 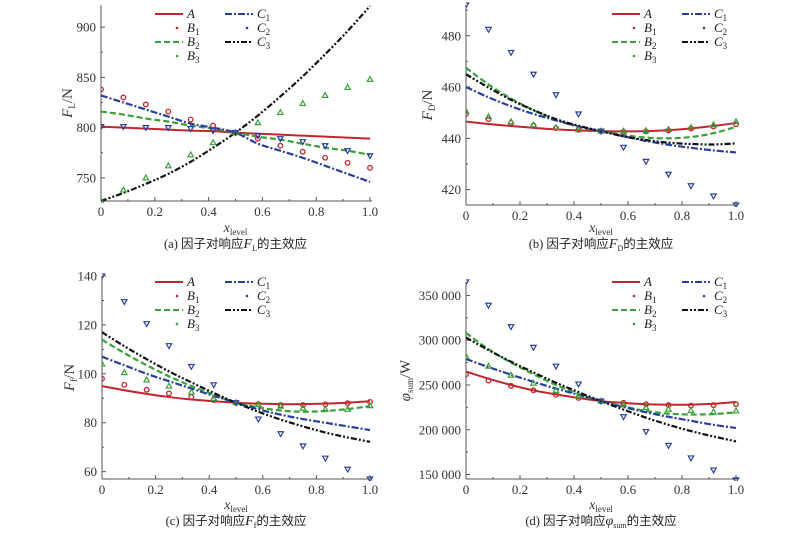 What do you see at coordinates (406, 380) in the screenshot?
I see `y-axis-label: φsum/W` at bounding box center [406, 380].